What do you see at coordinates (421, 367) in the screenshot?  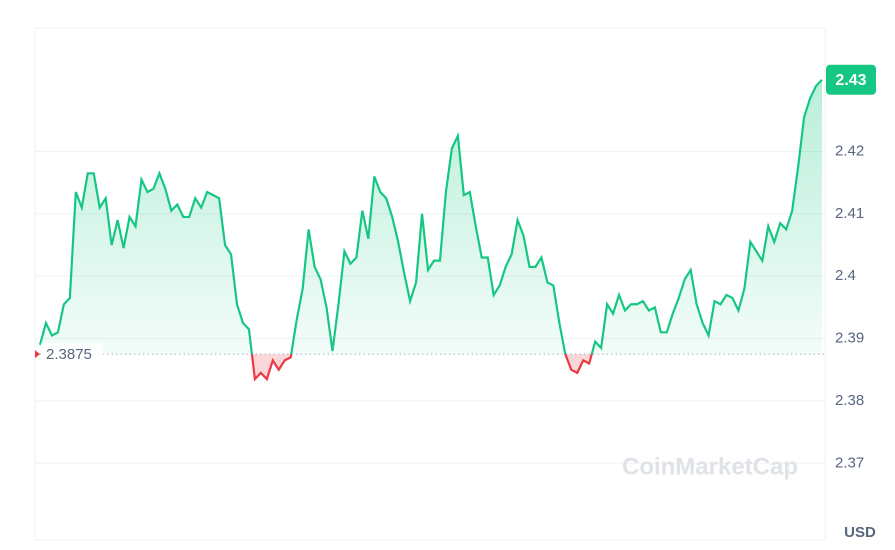 I see `area-down` at bounding box center [421, 367].